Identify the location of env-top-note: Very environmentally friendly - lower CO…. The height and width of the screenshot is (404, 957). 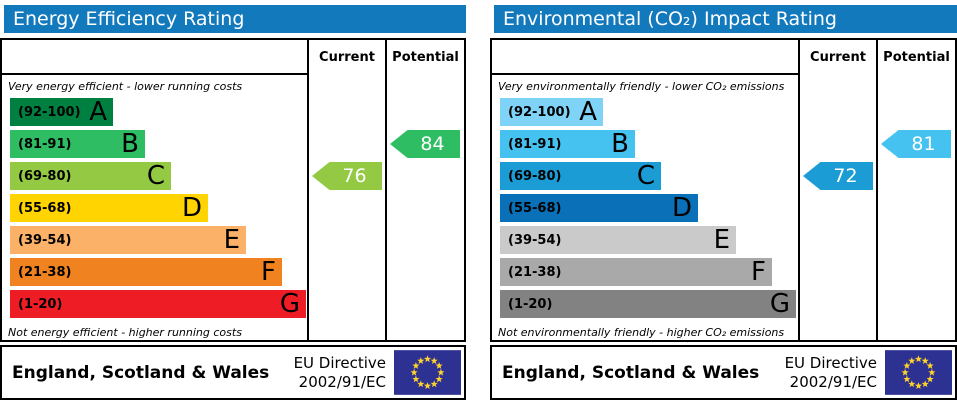
(641, 86).